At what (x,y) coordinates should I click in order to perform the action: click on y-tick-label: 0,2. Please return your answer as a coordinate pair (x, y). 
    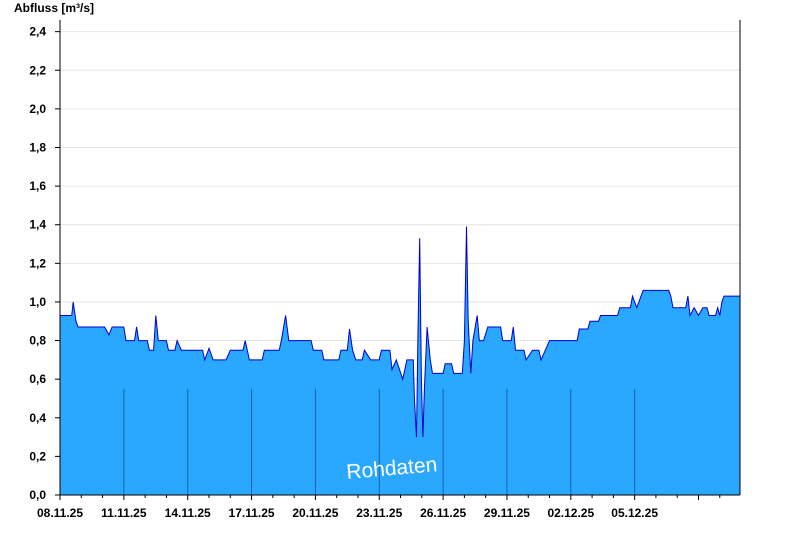
    Looking at the image, I should click on (37, 456).